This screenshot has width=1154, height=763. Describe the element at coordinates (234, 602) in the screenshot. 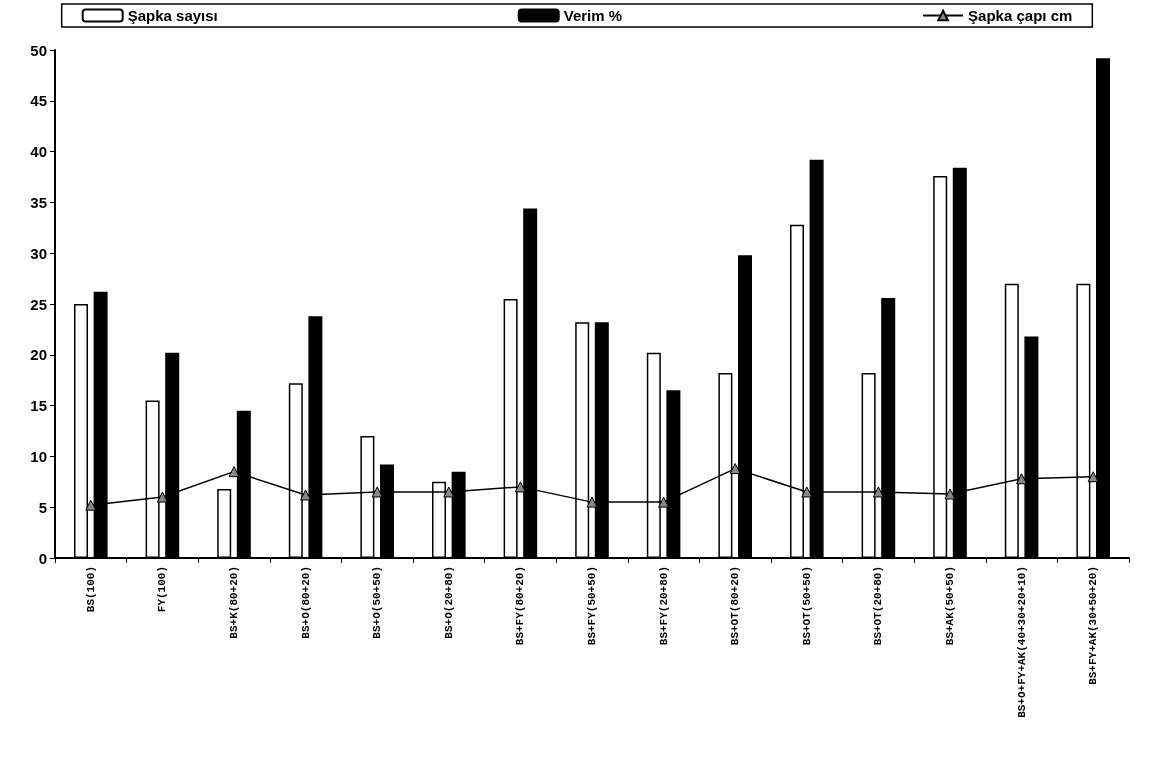

I see `x-tick-label: BS+K(80+20)` at that location.